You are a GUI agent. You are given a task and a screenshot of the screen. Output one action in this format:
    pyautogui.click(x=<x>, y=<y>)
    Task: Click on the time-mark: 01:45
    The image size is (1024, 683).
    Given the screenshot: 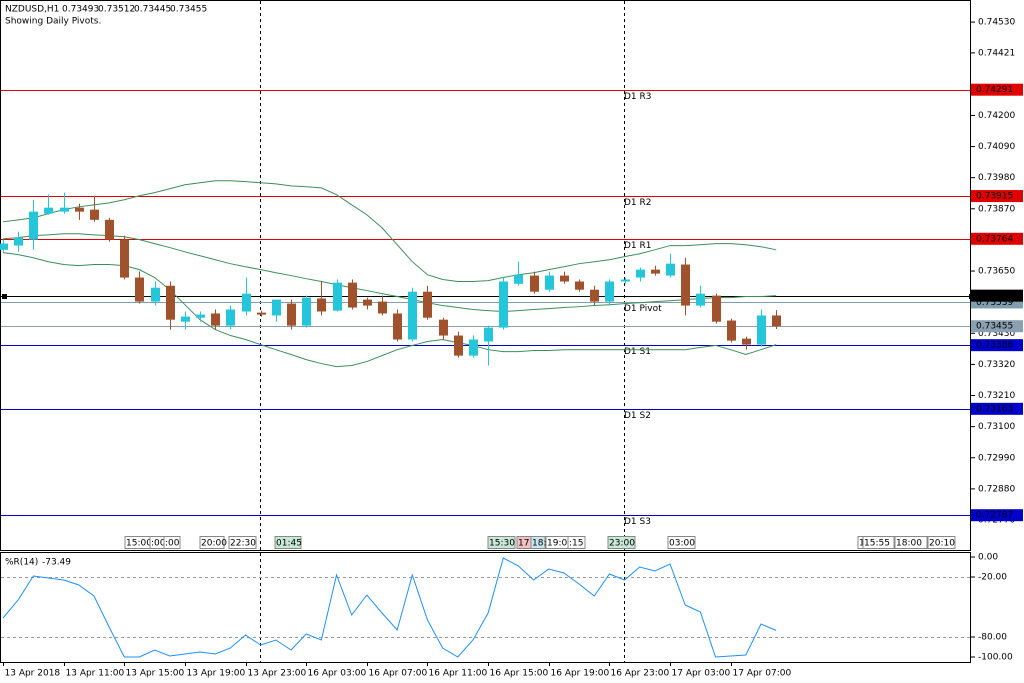 What is the action you would take?
    pyautogui.click(x=289, y=544)
    